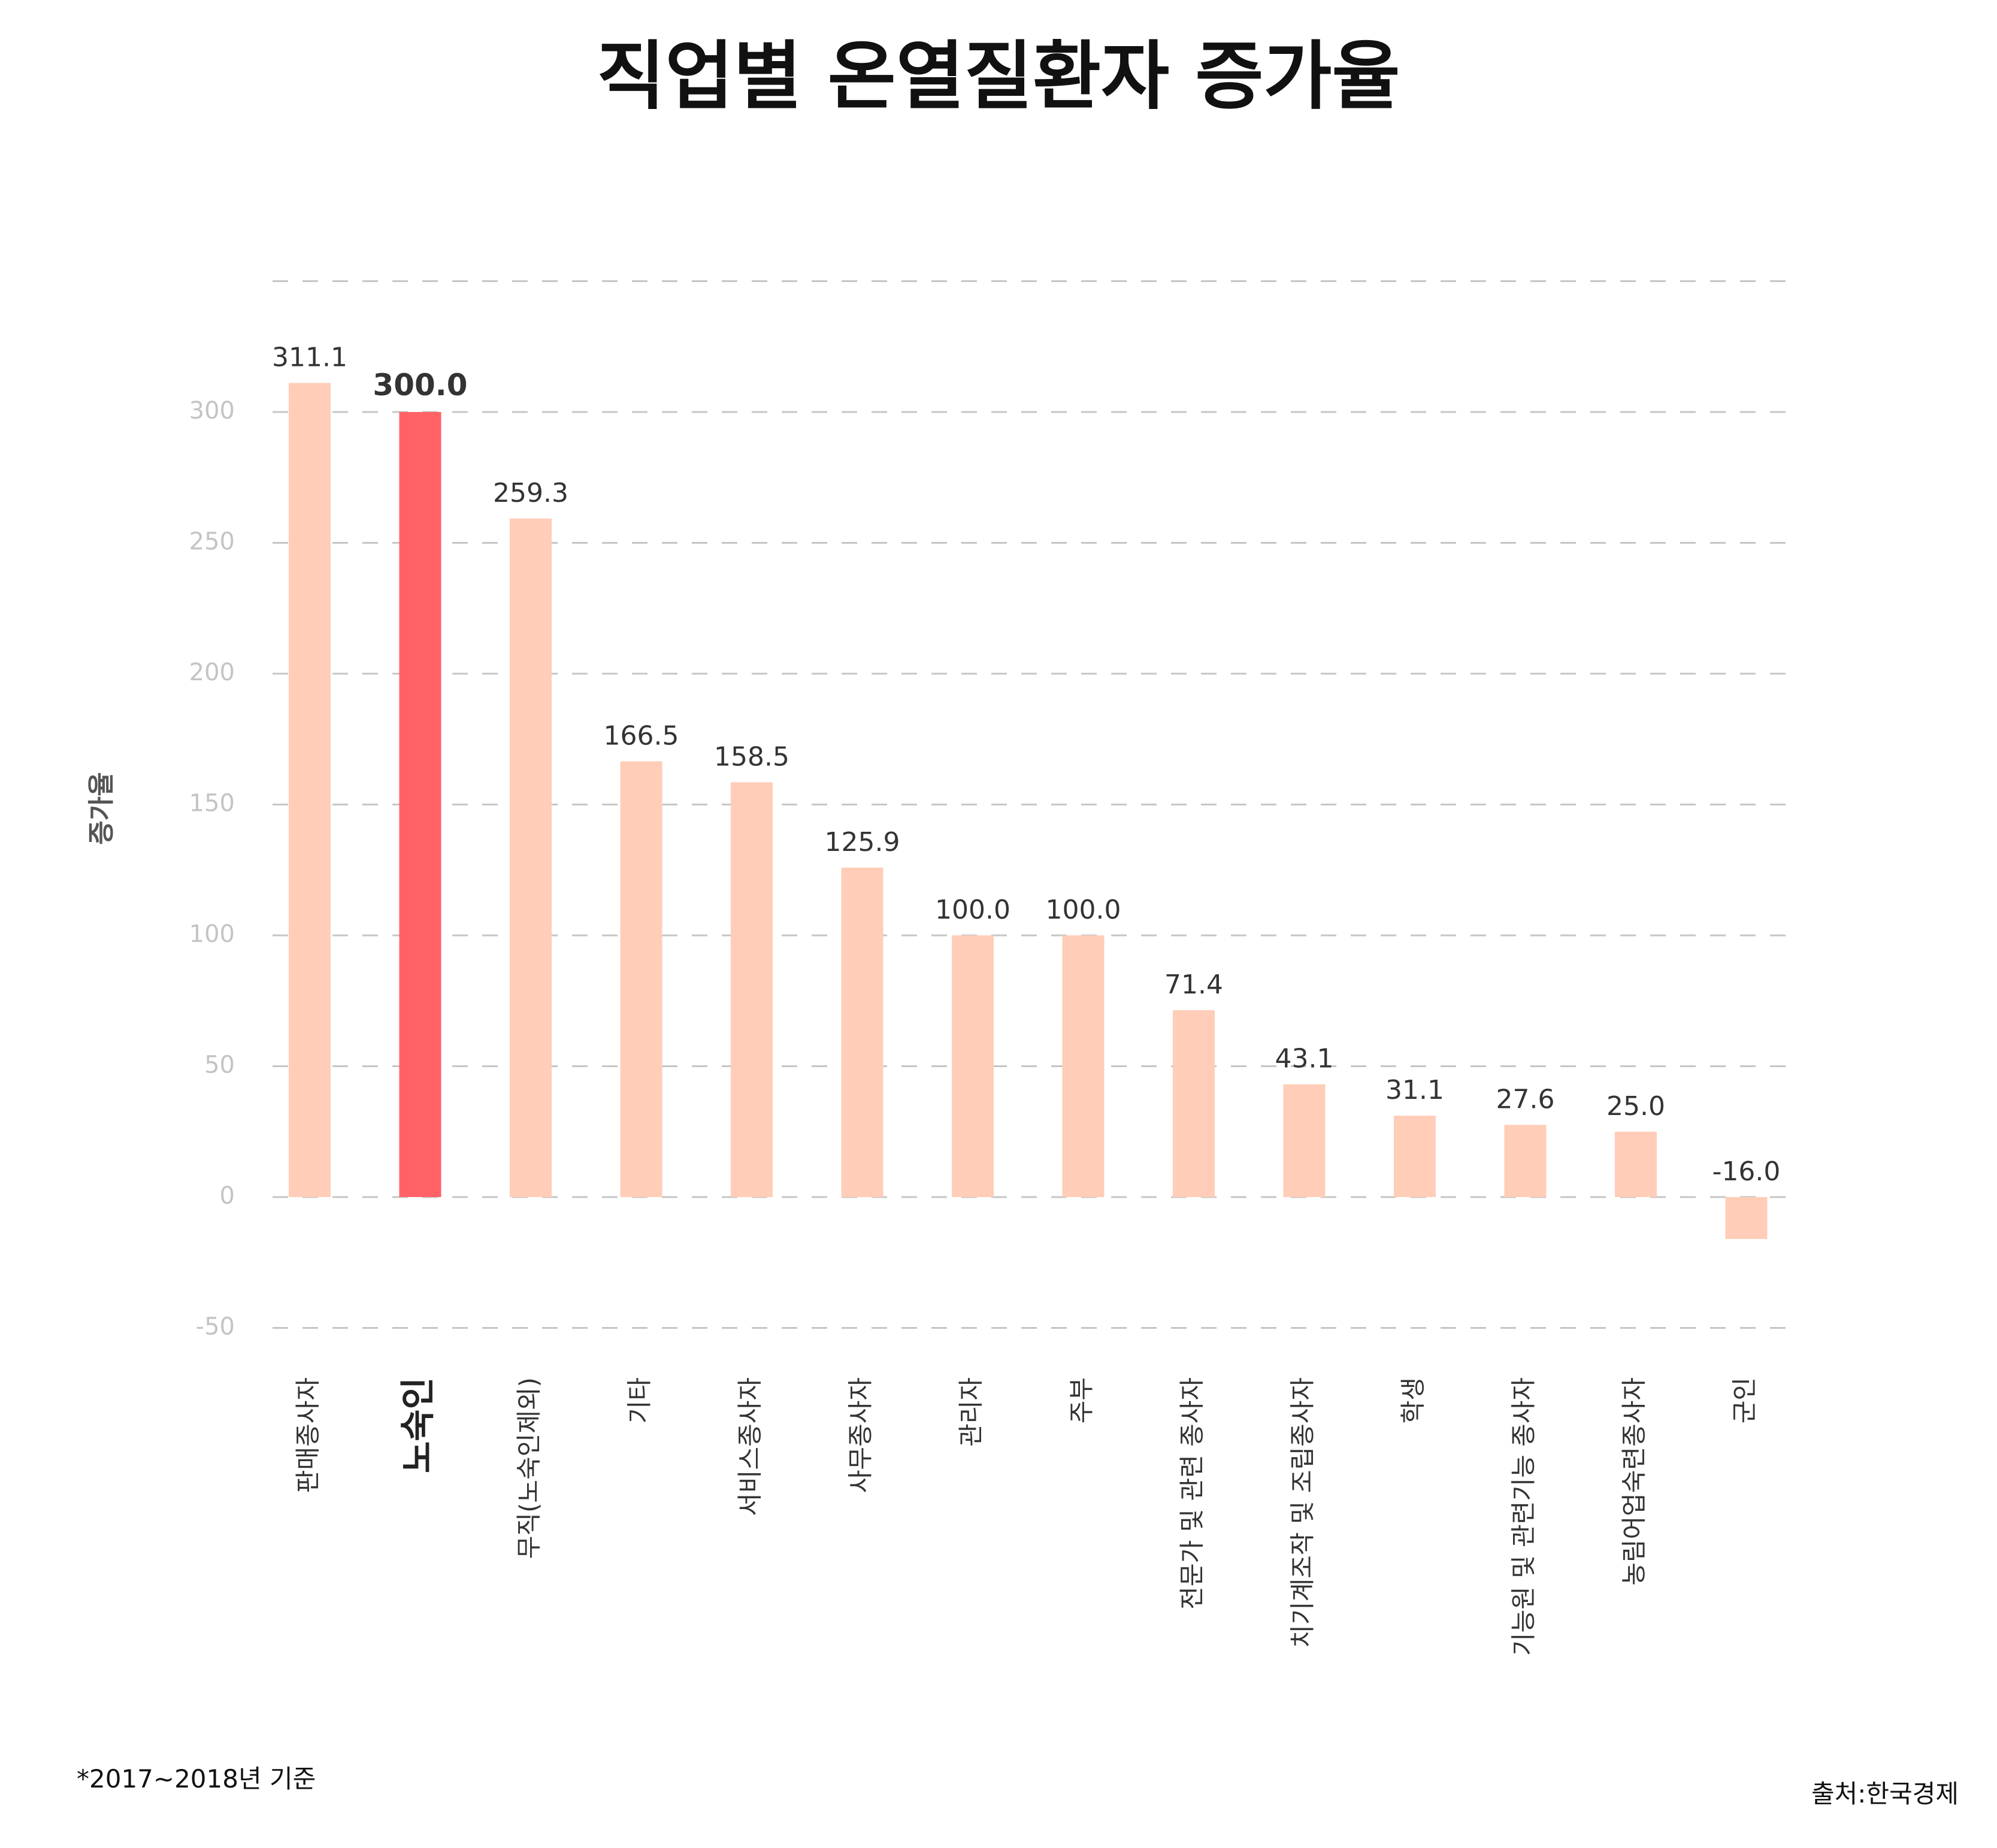  I want to click on bar-value-label: 300.0, so click(420, 385).